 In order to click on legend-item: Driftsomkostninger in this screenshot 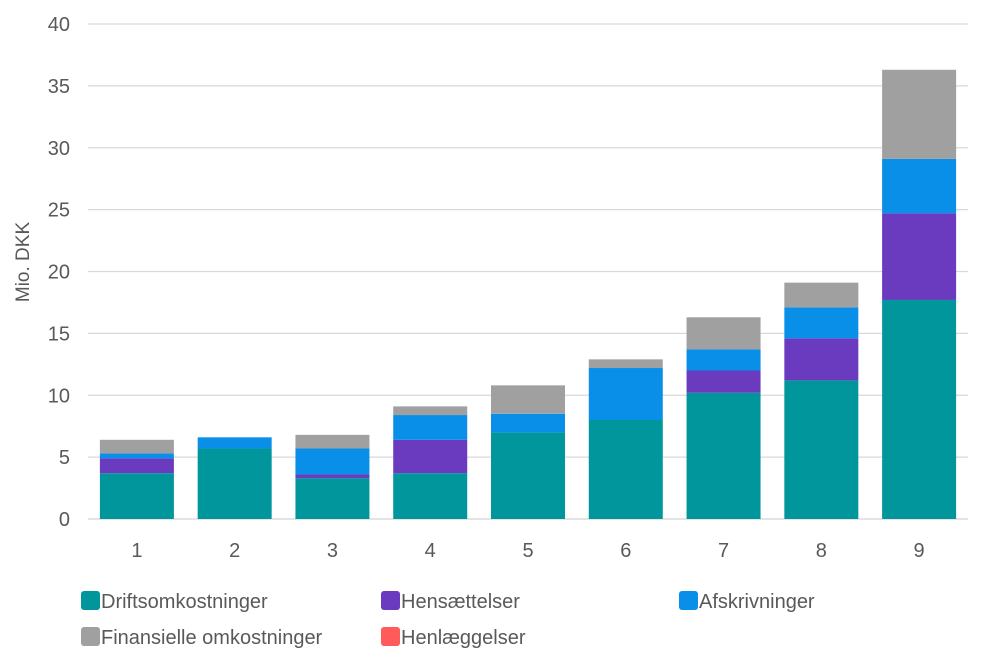, I will do `click(174, 602)`.